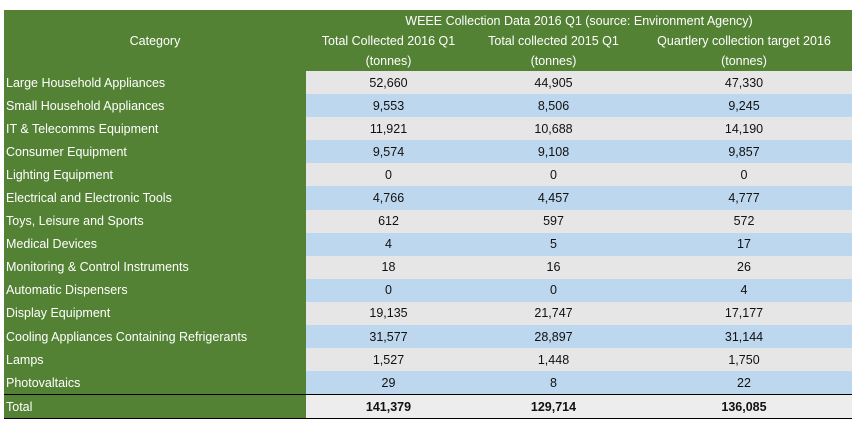 The width and height of the screenshot is (861, 428). What do you see at coordinates (155, 383) in the screenshot?
I see `category-cell: Photovaltaics` at bounding box center [155, 383].